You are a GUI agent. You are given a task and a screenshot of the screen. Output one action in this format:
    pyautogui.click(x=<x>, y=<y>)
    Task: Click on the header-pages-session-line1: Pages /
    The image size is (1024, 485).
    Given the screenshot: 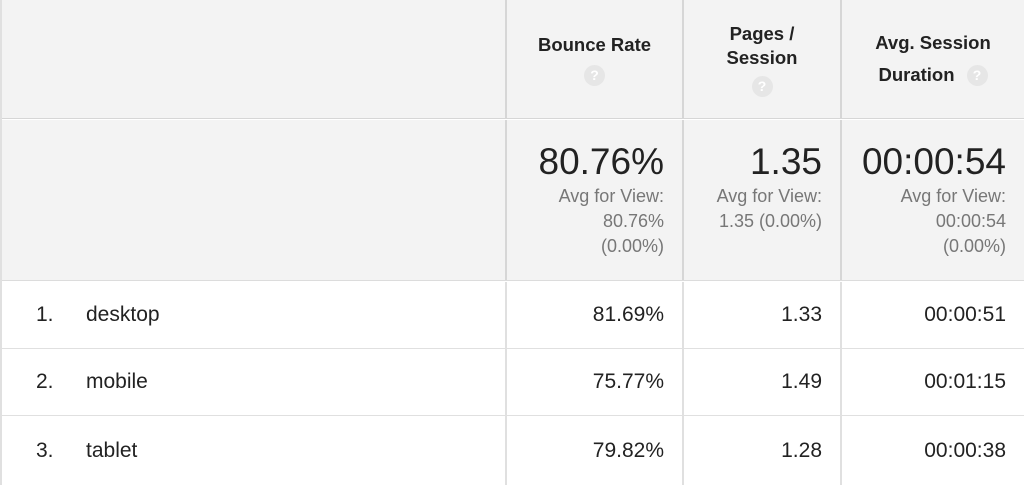 What is the action you would take?
    pyautogui.click(x=762, y=33)
    